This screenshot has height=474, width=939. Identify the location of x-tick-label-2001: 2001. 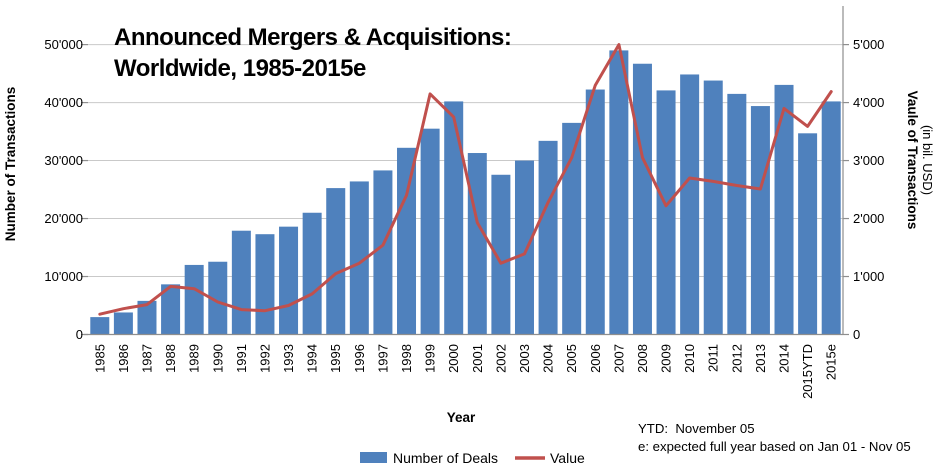
(477, 358).